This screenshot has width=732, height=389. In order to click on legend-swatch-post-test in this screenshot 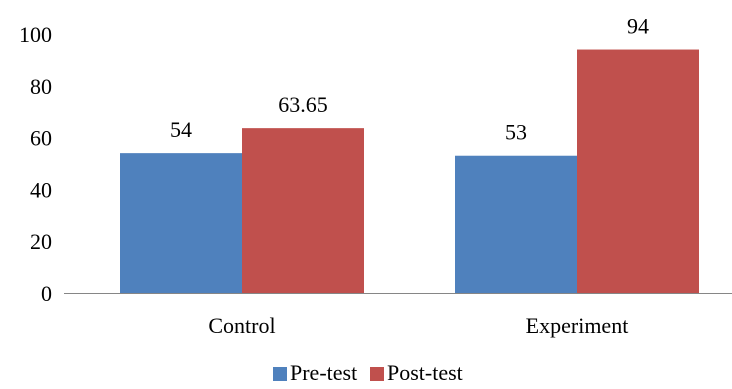, I will do `click(377, 374)`.